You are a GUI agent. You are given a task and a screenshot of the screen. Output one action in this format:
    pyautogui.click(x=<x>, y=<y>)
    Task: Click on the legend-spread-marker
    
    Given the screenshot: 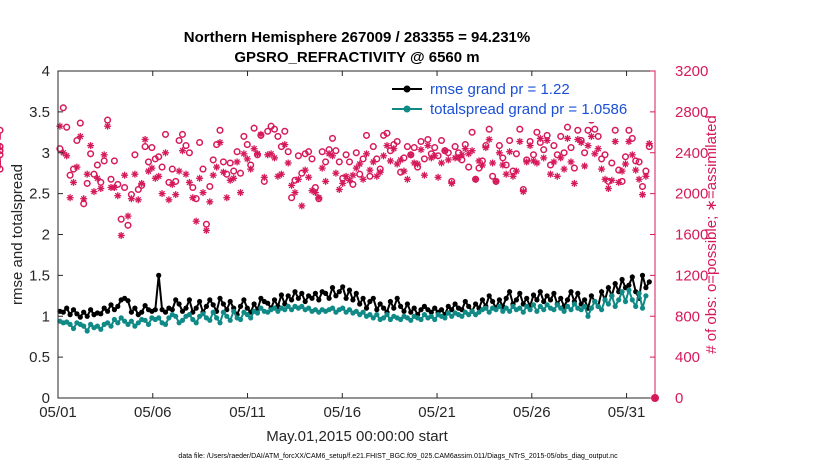 What is the action you would take?
    pyautogui.click(x=407, y=109)
    